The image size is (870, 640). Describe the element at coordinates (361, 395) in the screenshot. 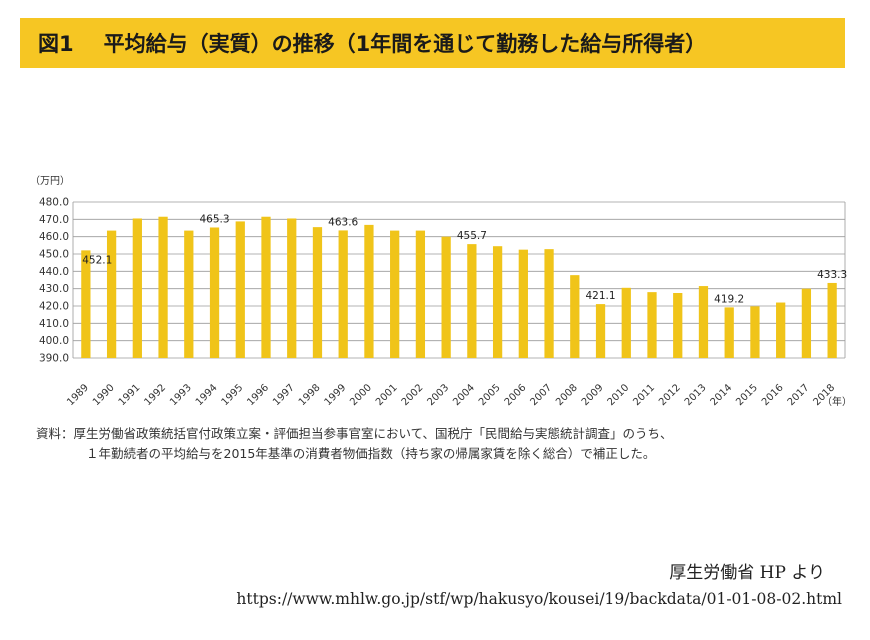

I see `x-tick-label: 2000` at that location.